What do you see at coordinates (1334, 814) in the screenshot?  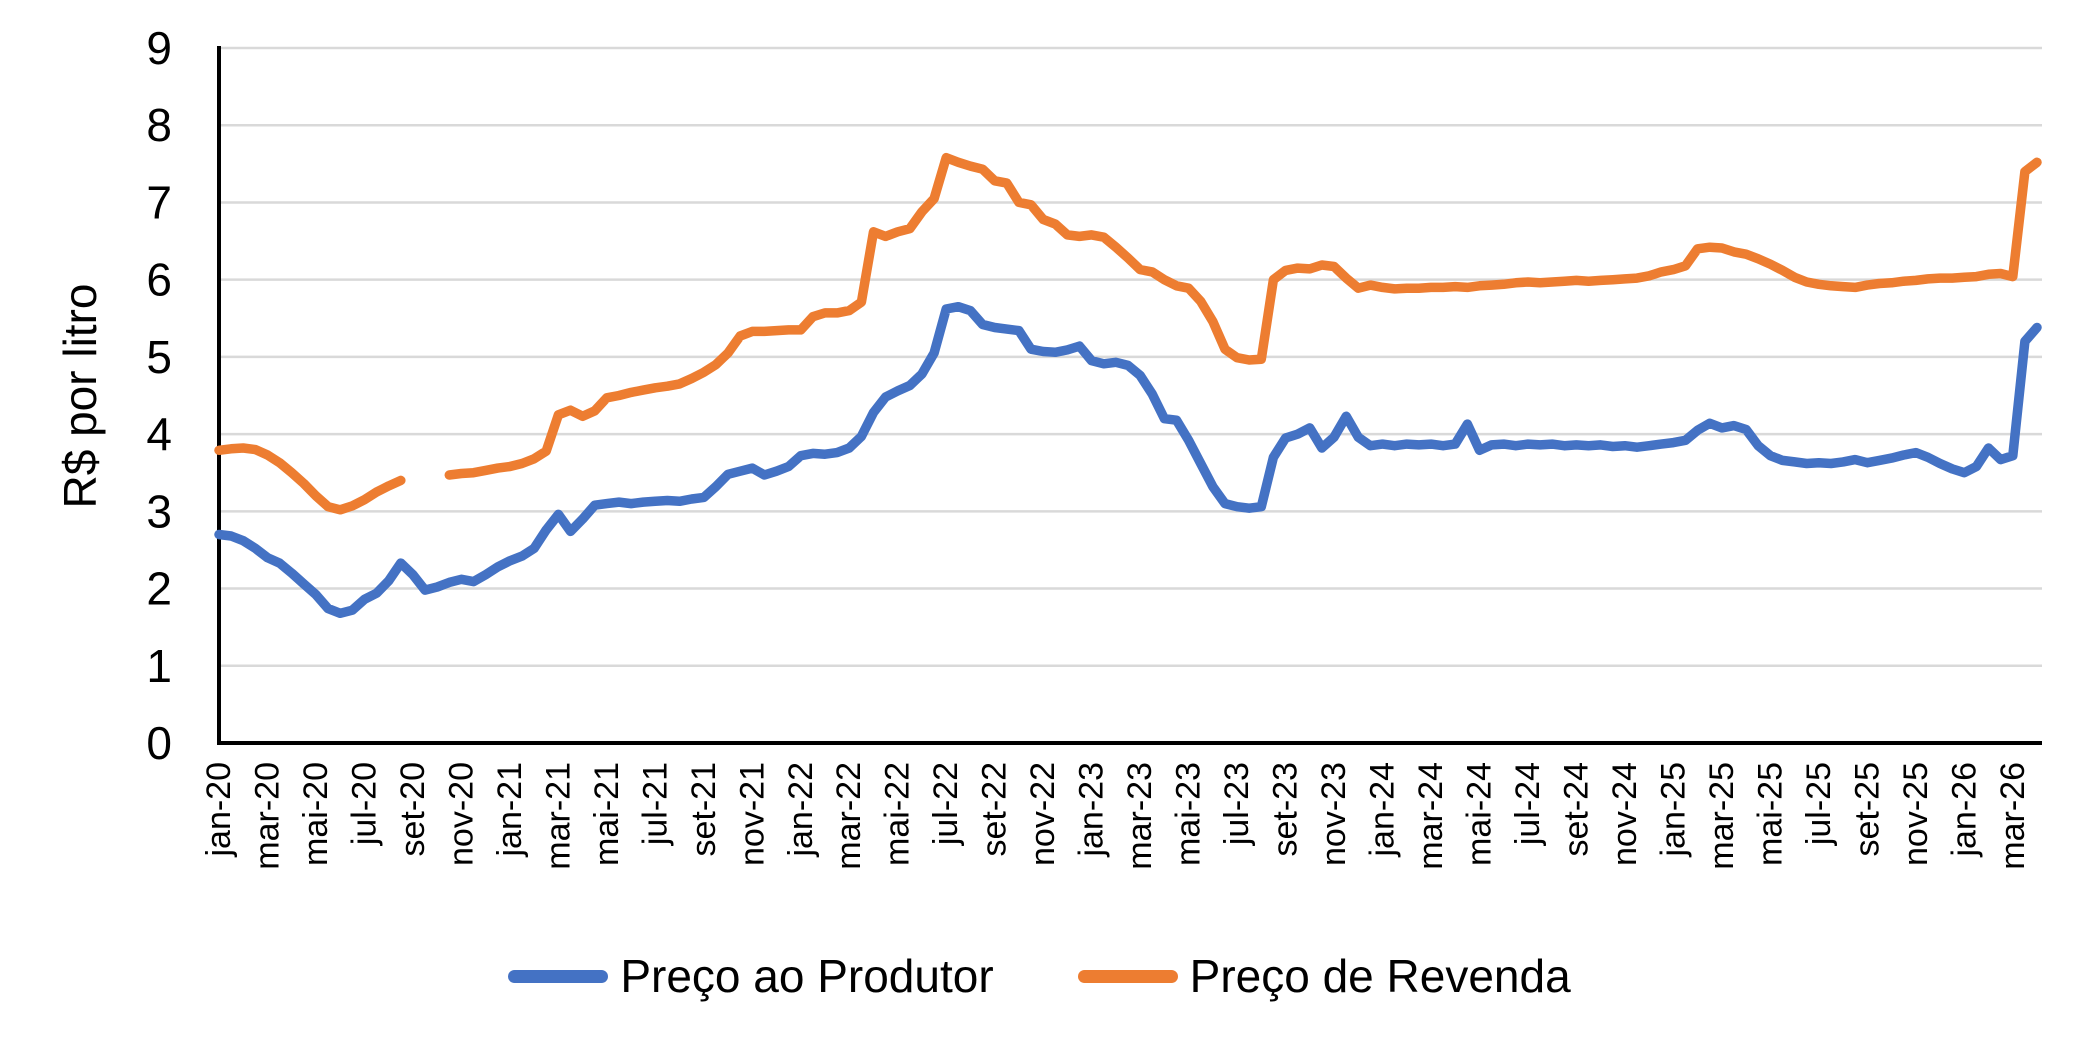 I see `svg-text: nov-23` at bounding box center [1334, 814].